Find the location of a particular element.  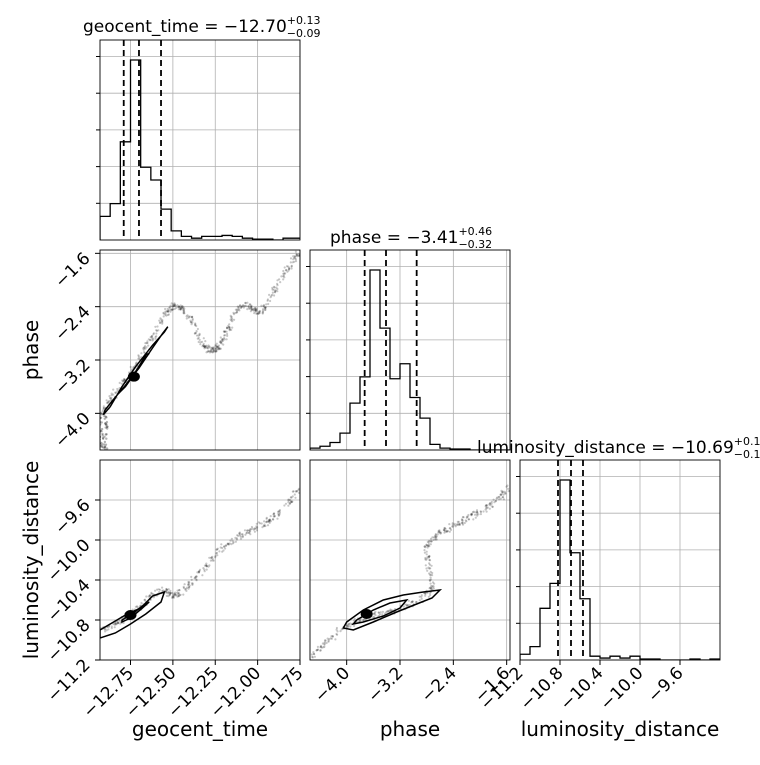

y-tick-label: −2.4 is located at coordinates (72, 323).